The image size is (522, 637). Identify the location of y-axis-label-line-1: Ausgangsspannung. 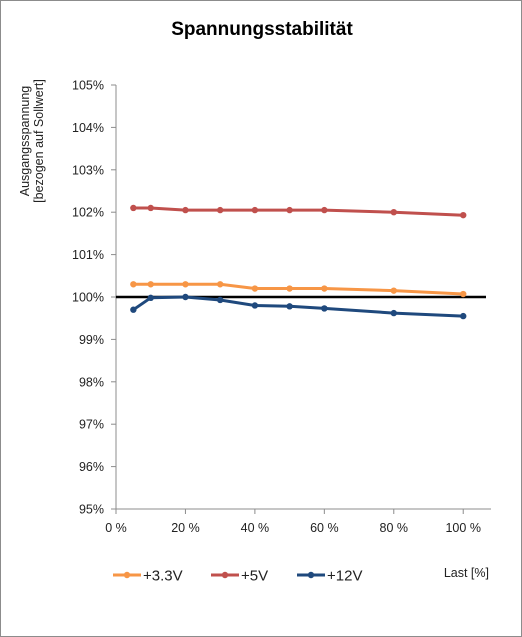
(25, 141).